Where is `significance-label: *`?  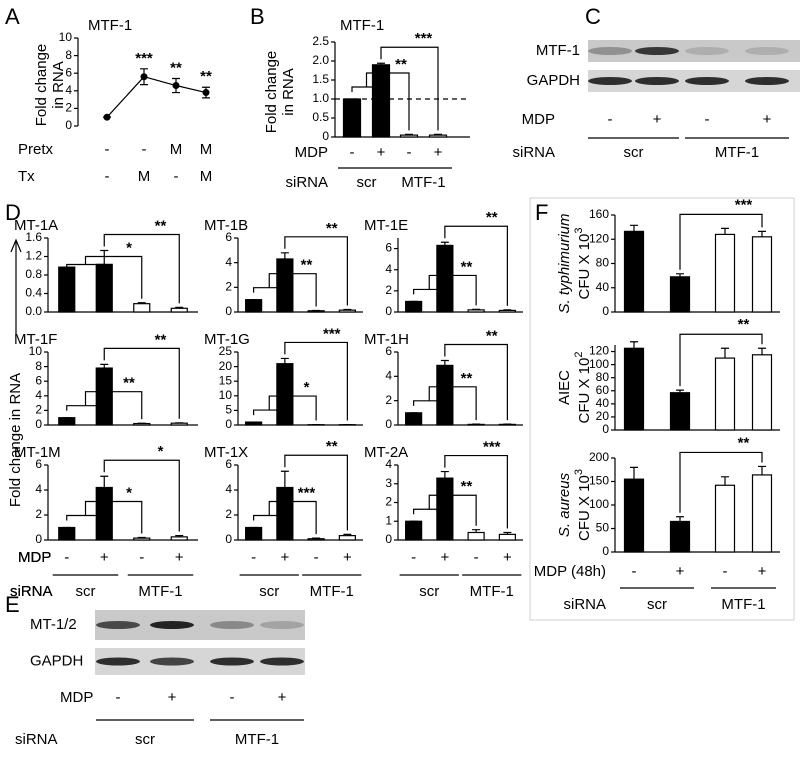
significance-label: * is located at coordinates (161, 451).